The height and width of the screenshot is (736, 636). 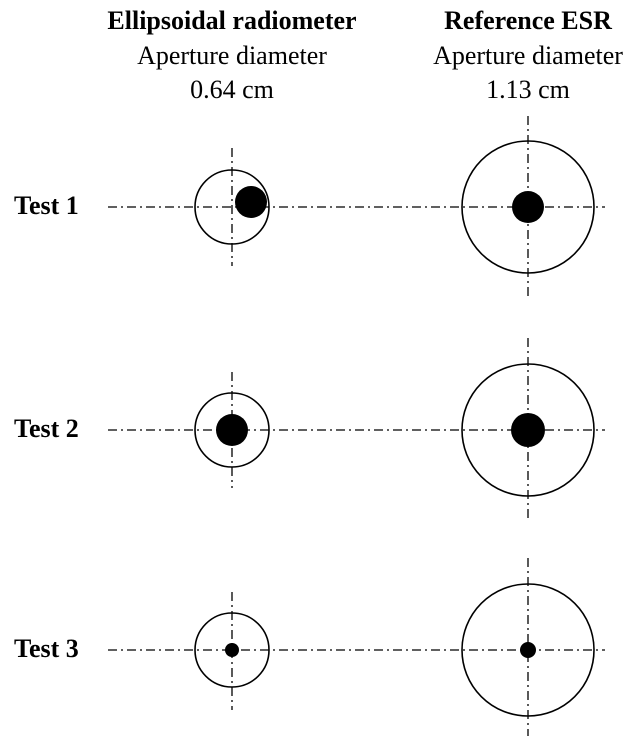 I want to click on column-size: 0.64 cm, so click(x=232, y=89).